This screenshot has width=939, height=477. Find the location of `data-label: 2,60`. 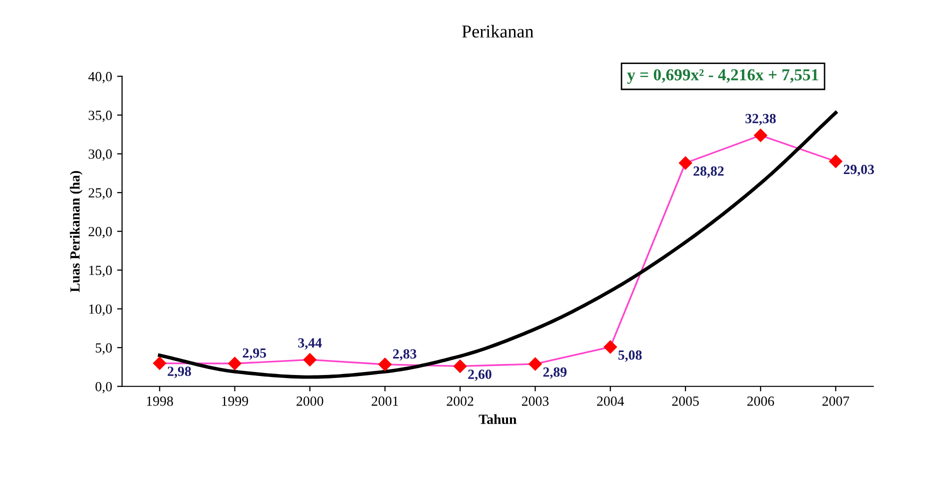

data-label: 2,60 is located at coordinates (480, 376).